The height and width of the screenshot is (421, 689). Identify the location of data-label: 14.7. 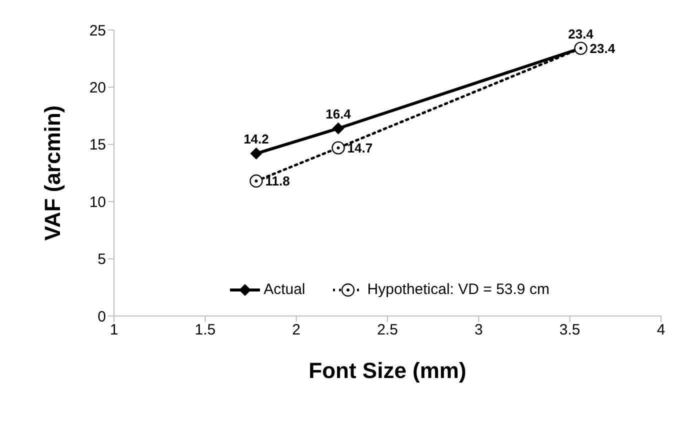
(360, 148).